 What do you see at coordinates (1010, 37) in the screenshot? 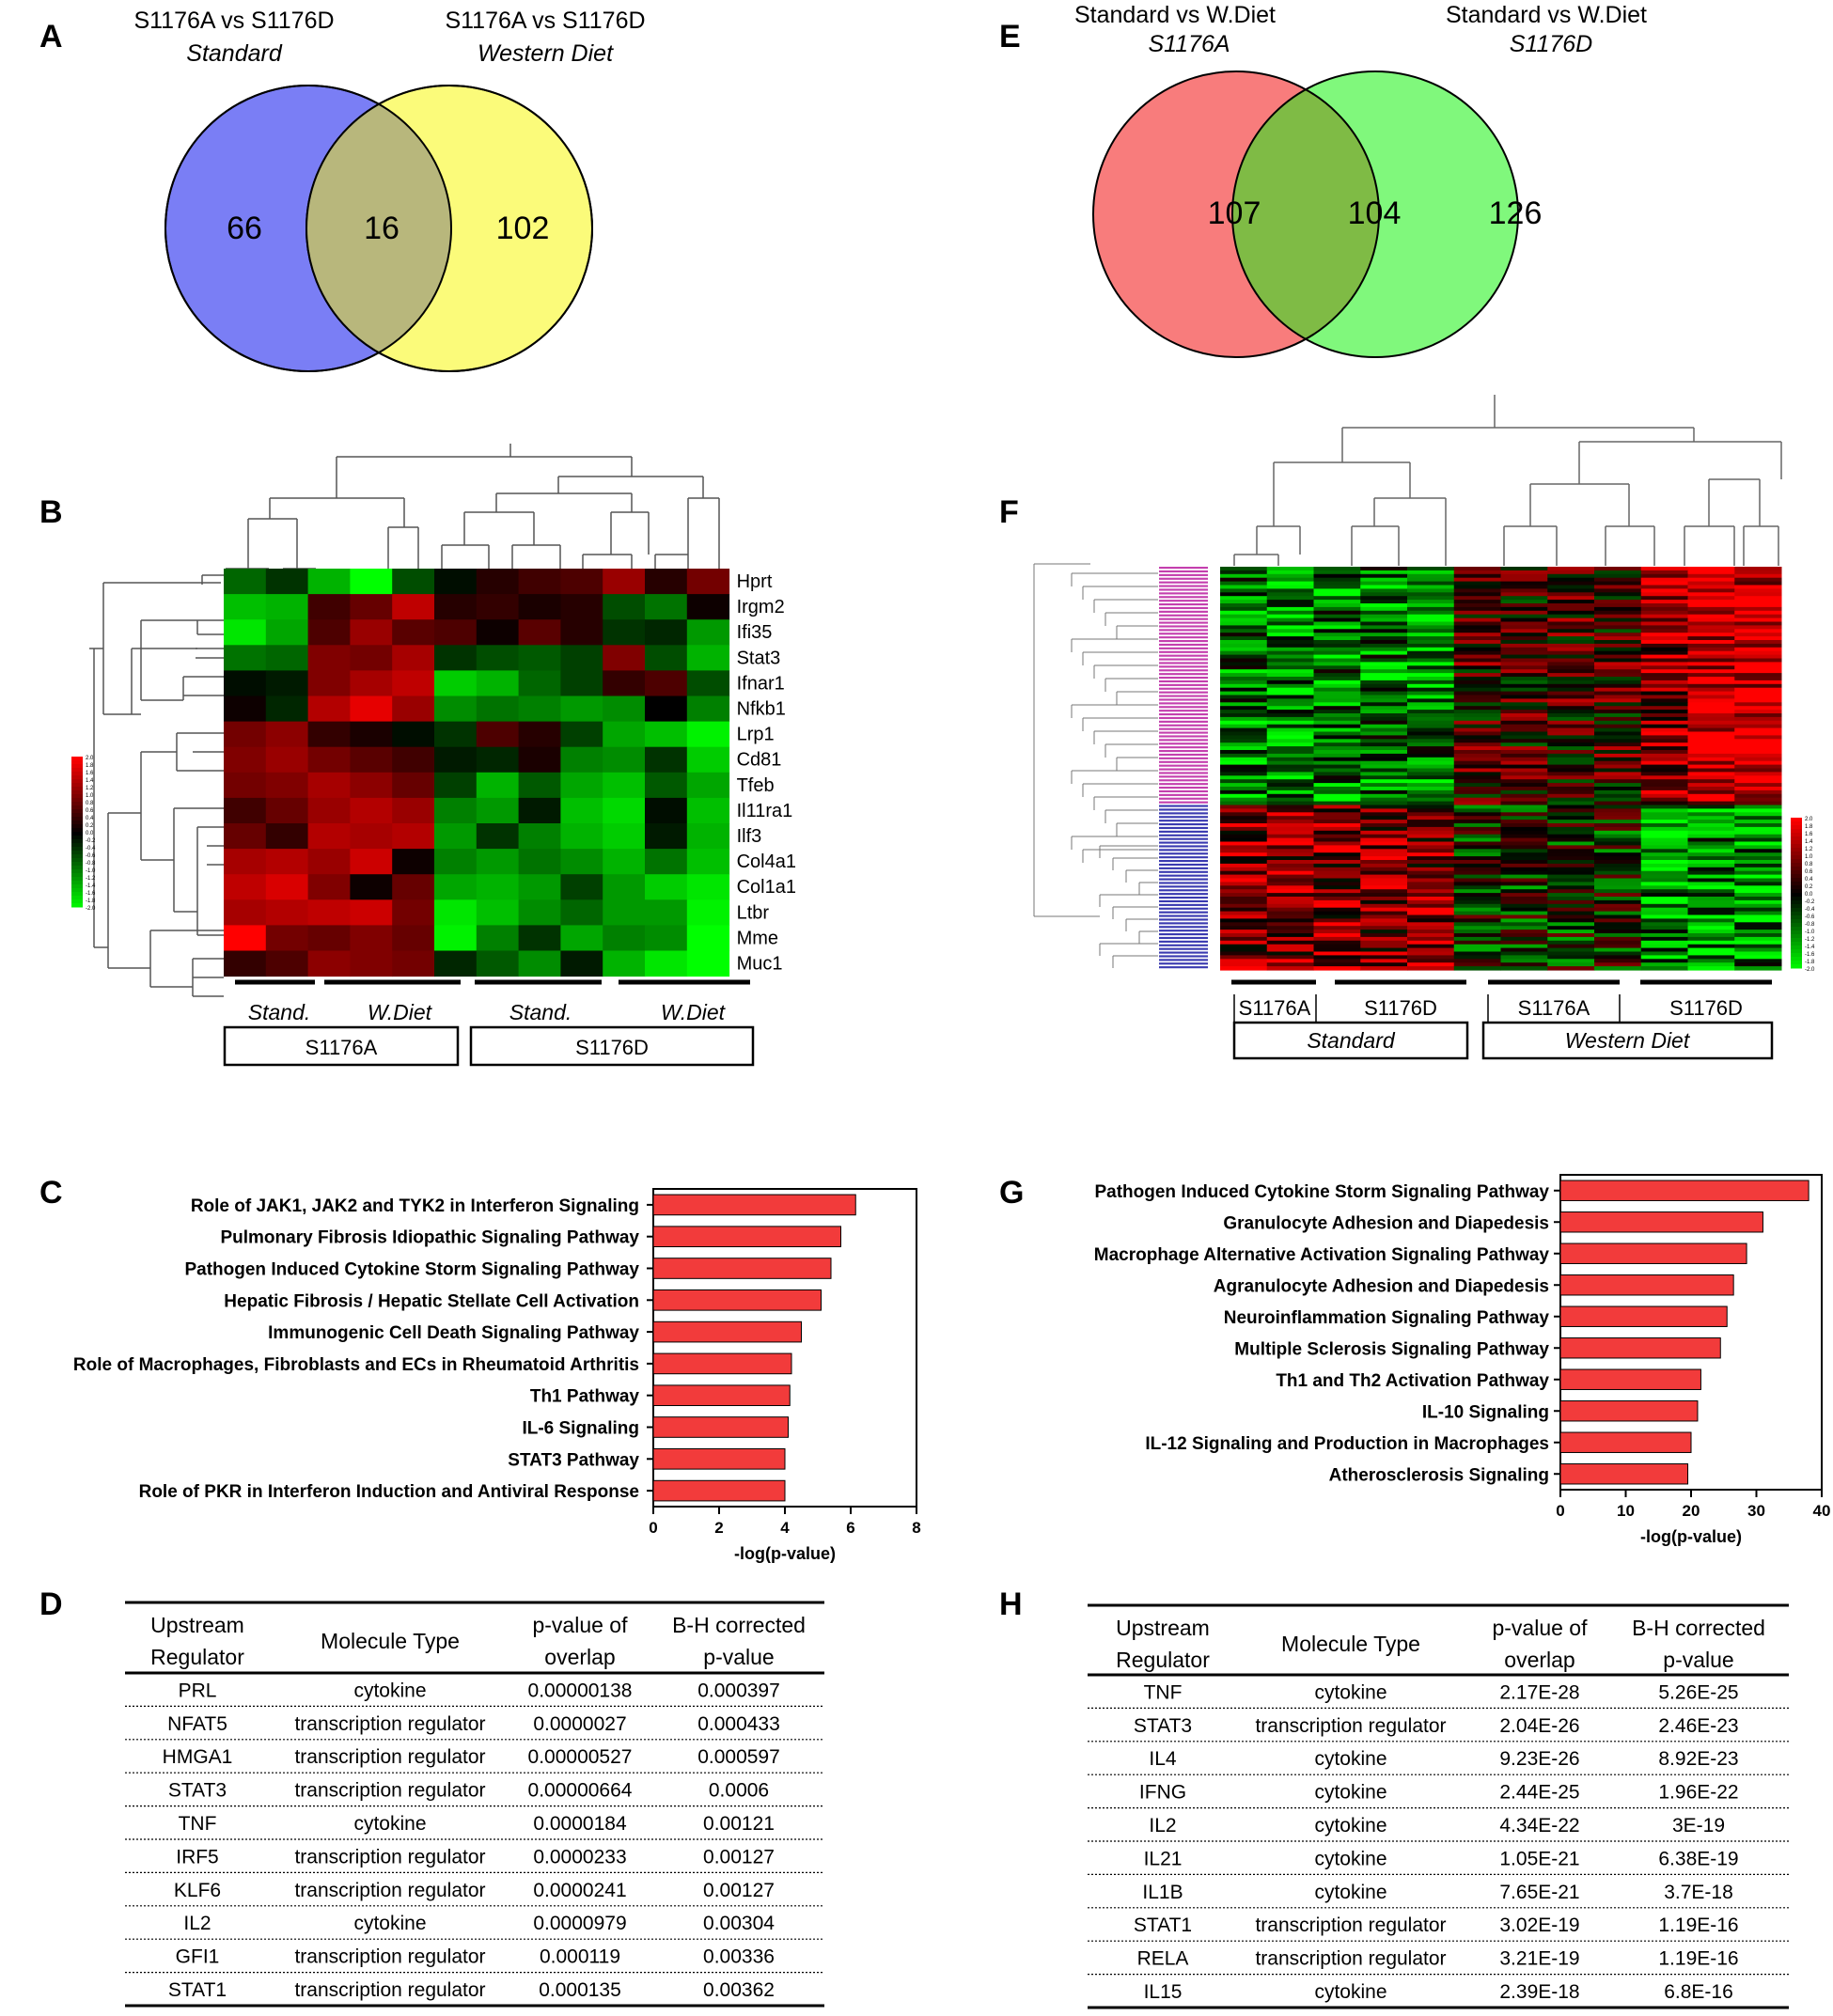
I see `panel-label-e: E` at bounding box center [1010, 37].